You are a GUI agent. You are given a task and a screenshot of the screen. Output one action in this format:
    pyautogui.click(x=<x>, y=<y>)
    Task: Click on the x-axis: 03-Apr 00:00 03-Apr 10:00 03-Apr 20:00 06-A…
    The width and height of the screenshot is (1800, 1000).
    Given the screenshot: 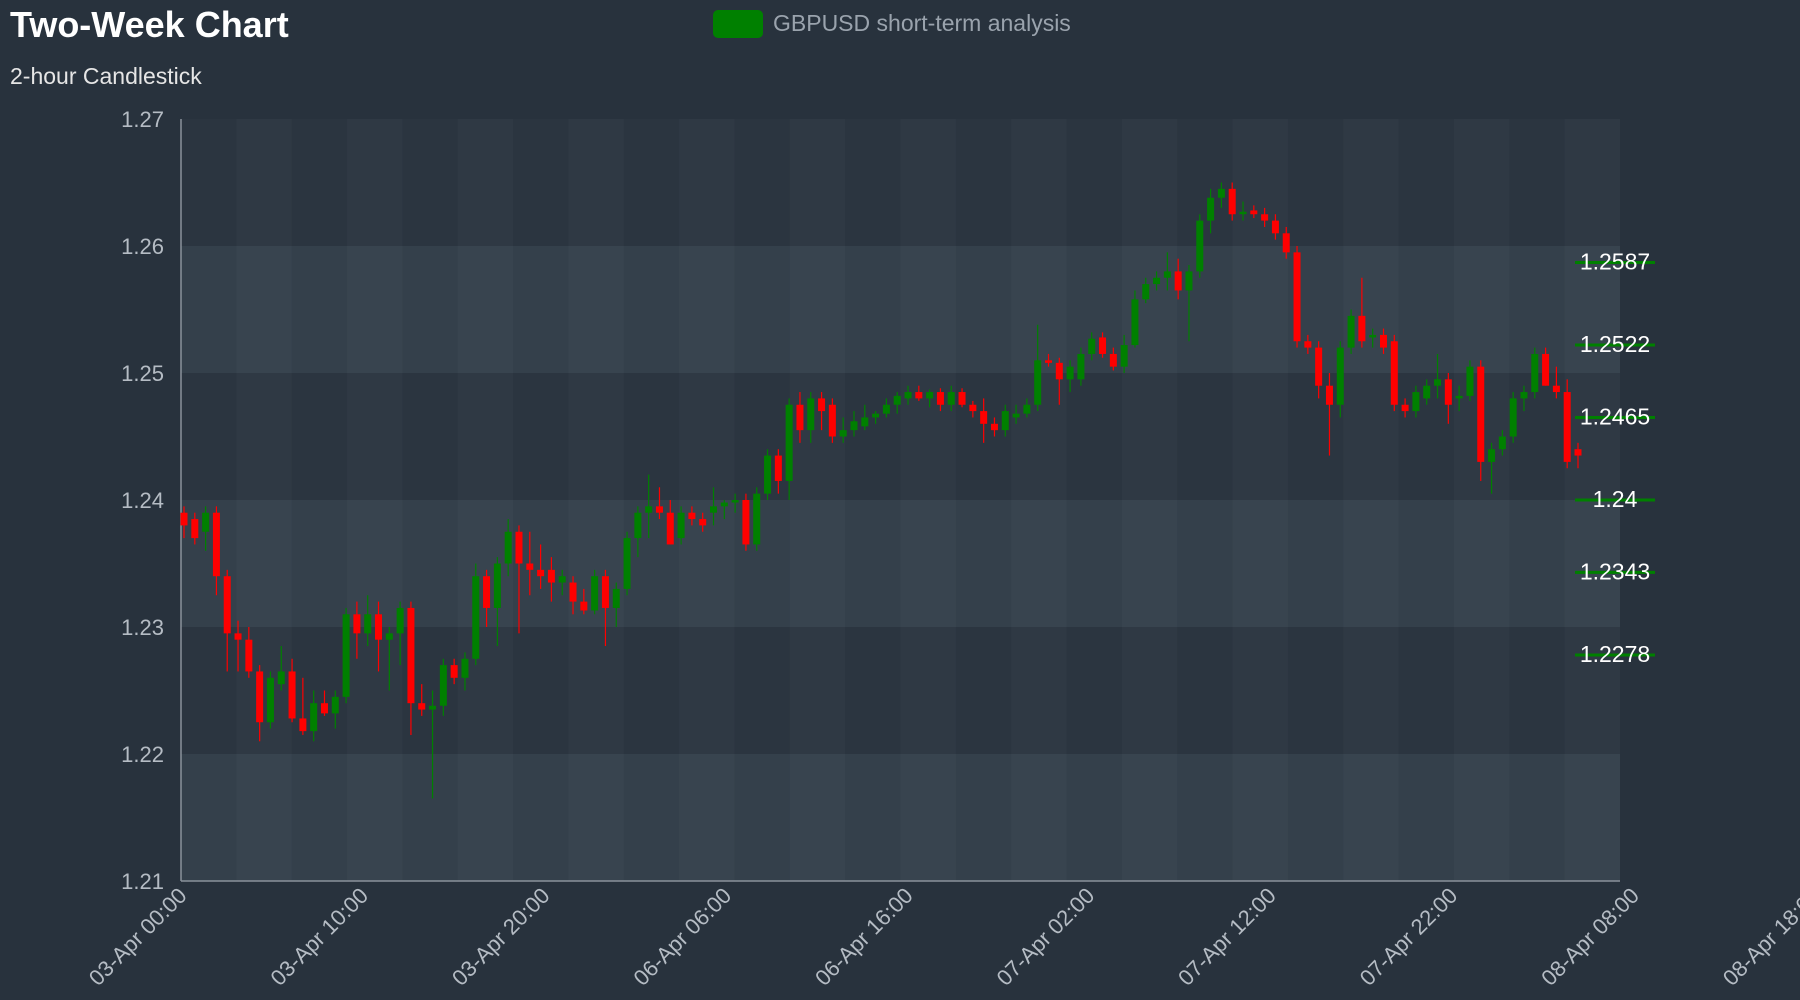 What is the action you would take?
    pyautogui.click(x=942, y=935)
    